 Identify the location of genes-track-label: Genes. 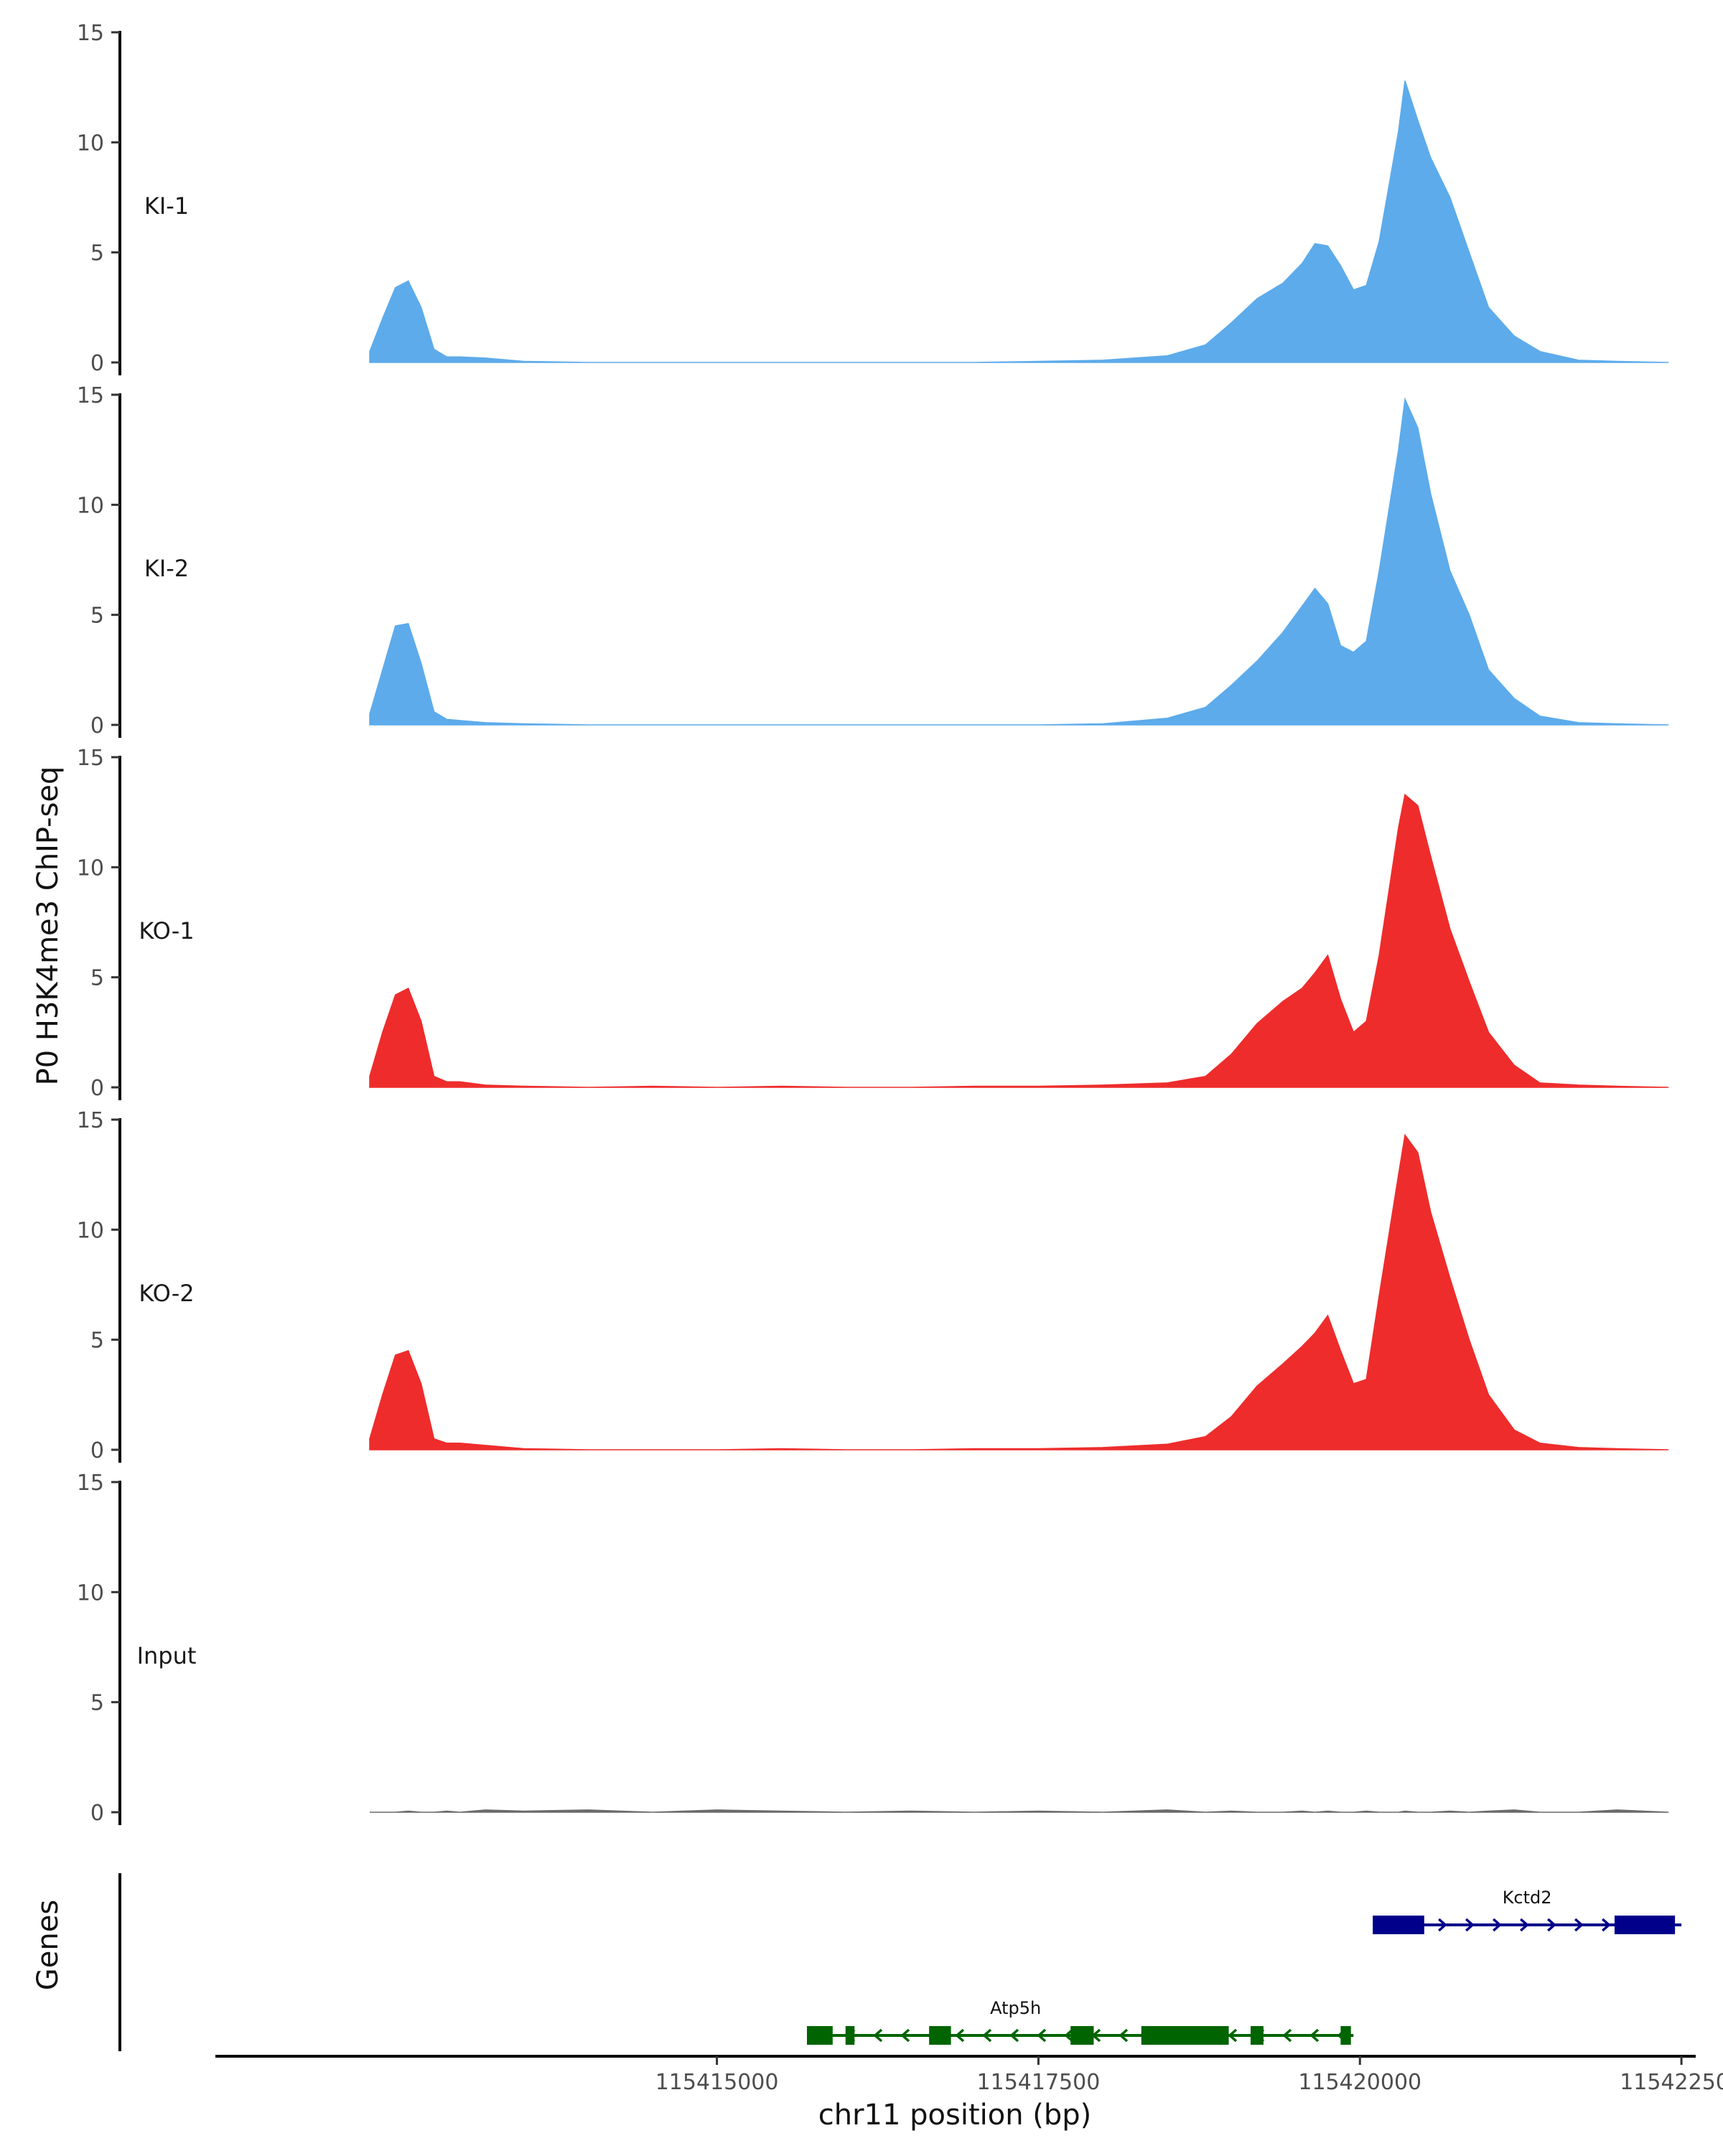
(48, 1945).